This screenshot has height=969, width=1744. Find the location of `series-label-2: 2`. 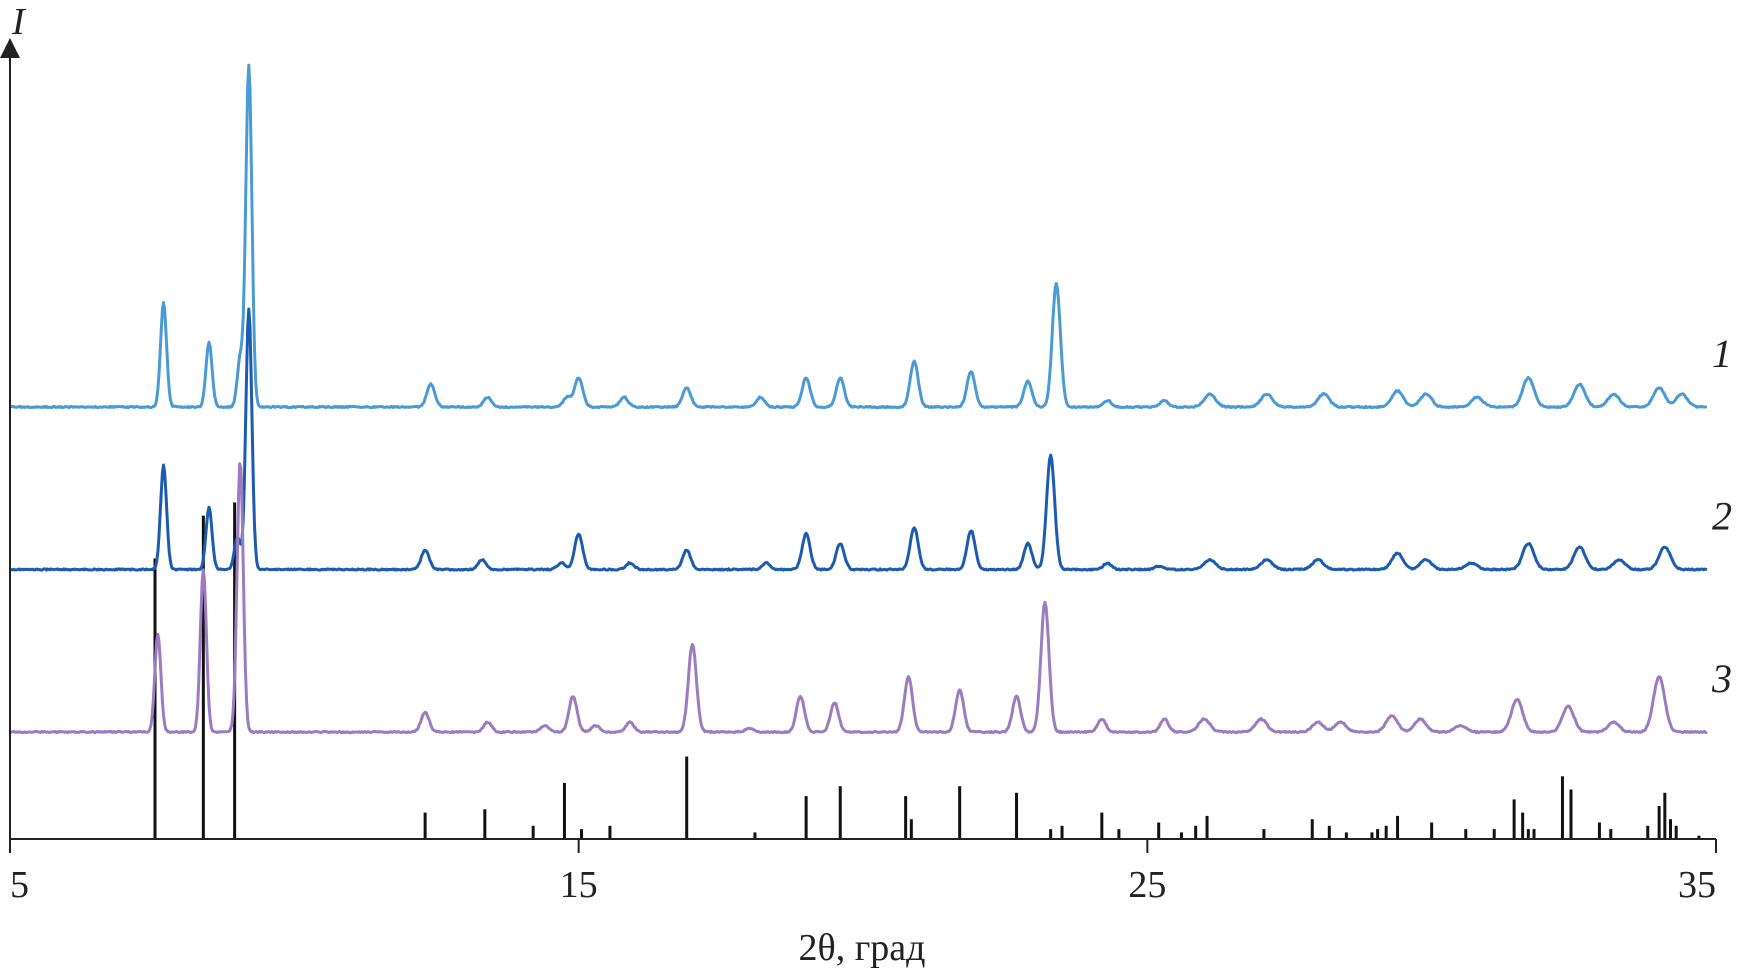

series-label-2: 2 is located at coordinates (1722, 516).